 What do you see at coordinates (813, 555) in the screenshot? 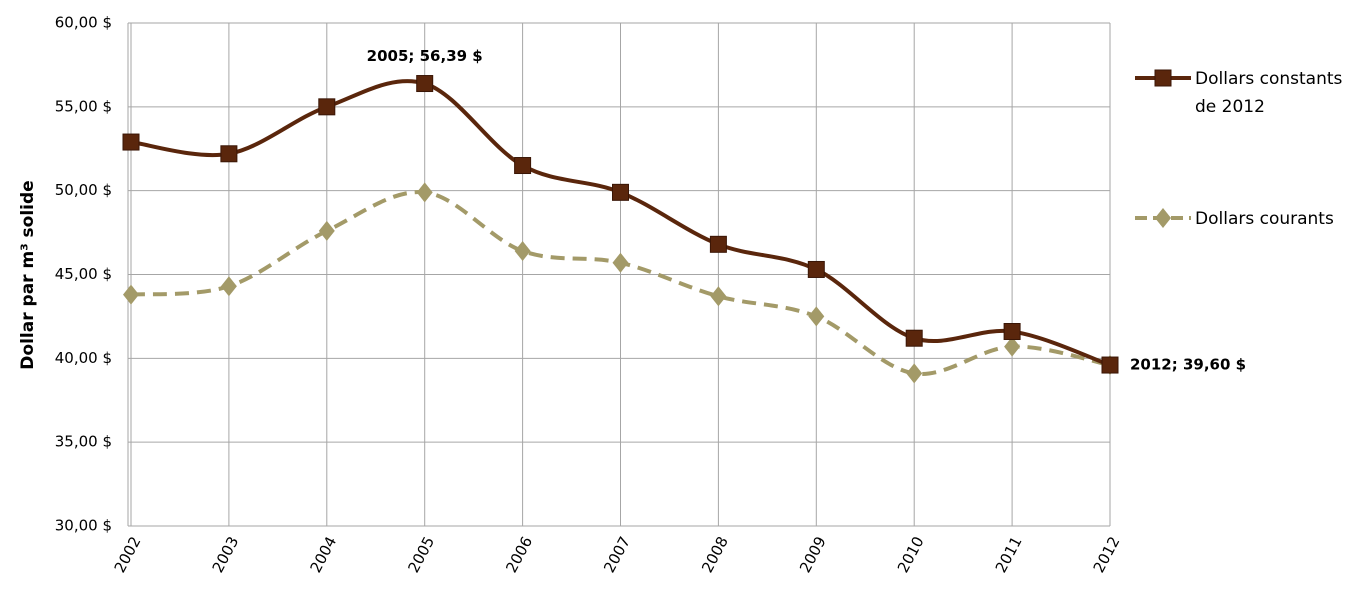
I see `x-tick-label: 2009` at bounding box center [813, 555].